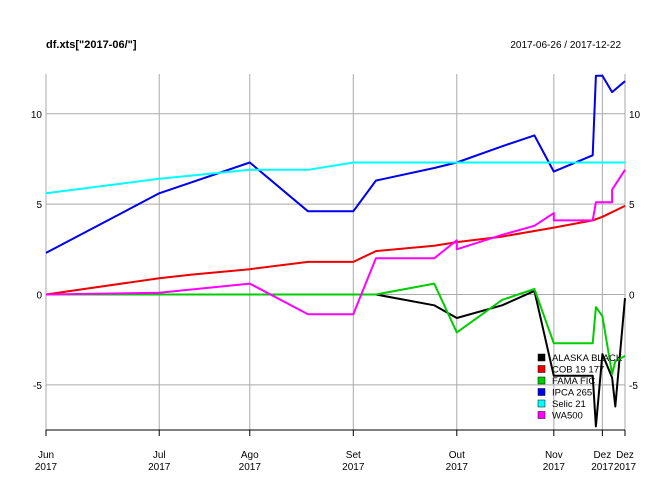  Describe the element at coordinates (554, 455) in the screenshot. I see `x-tick-label-month: Nov` at that location.